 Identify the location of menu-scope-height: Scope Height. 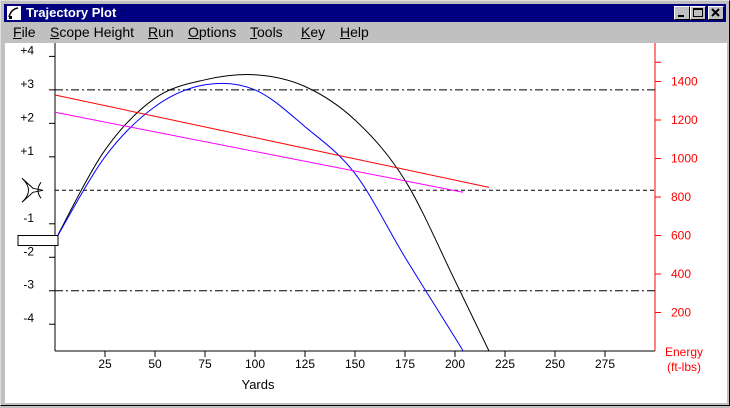
(92, 32).